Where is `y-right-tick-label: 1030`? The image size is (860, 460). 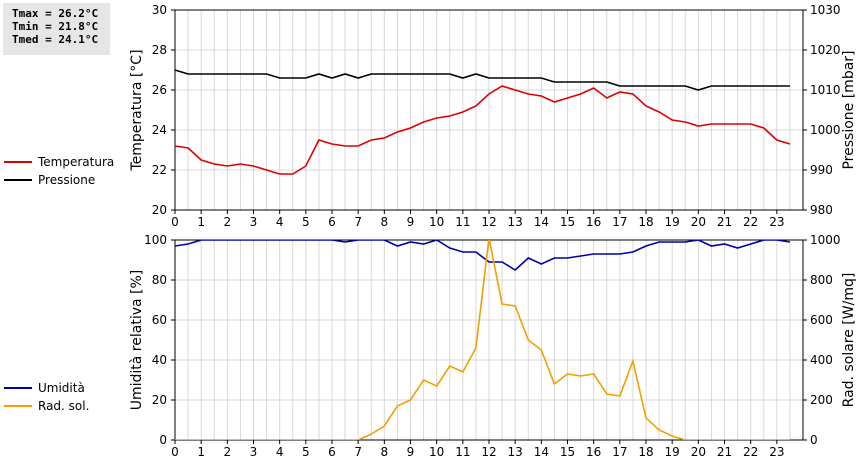
y-right-tick-label: 1030 is located at coordinates (825, 10).